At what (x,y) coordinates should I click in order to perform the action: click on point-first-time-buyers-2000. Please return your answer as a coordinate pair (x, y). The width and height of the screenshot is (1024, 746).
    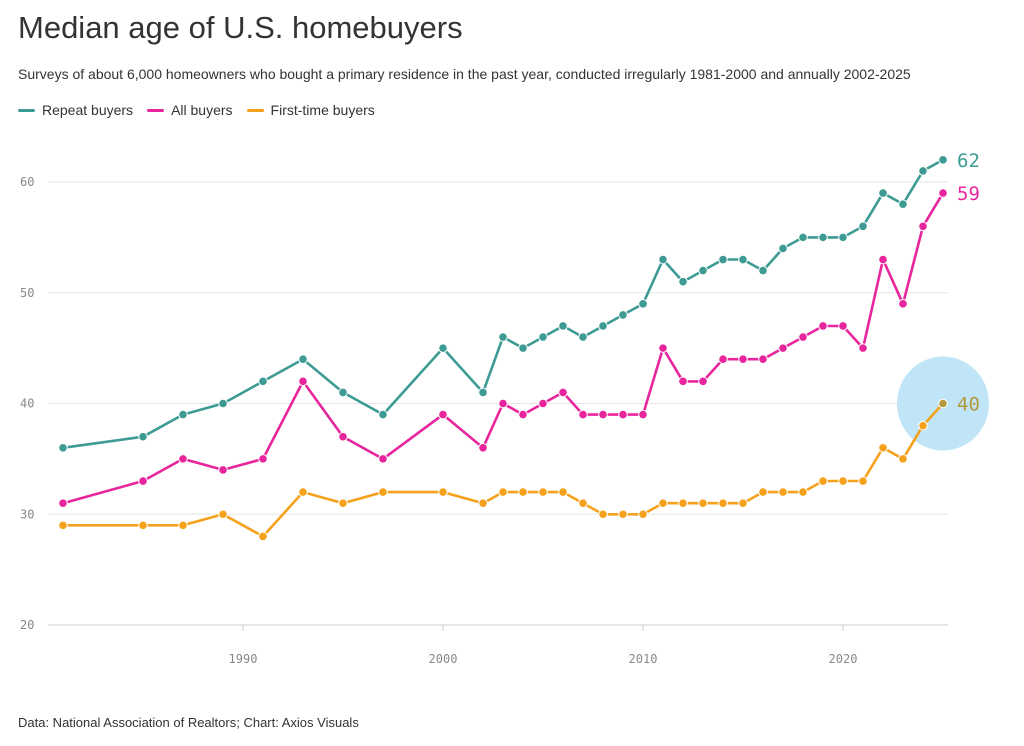
    Looking at the image, I should click on (443, 492).